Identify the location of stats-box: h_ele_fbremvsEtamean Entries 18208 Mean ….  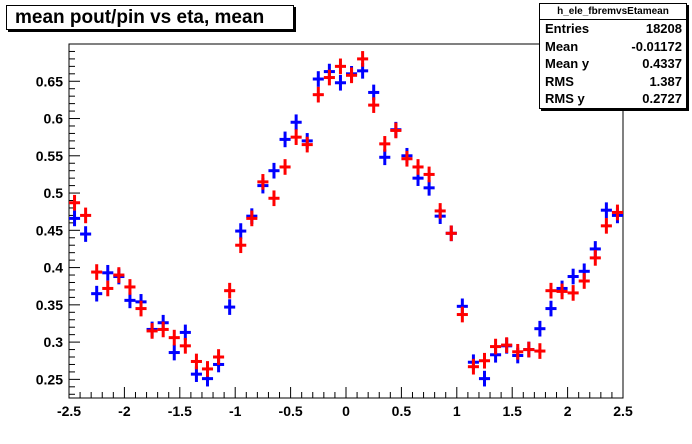
(613, 56).